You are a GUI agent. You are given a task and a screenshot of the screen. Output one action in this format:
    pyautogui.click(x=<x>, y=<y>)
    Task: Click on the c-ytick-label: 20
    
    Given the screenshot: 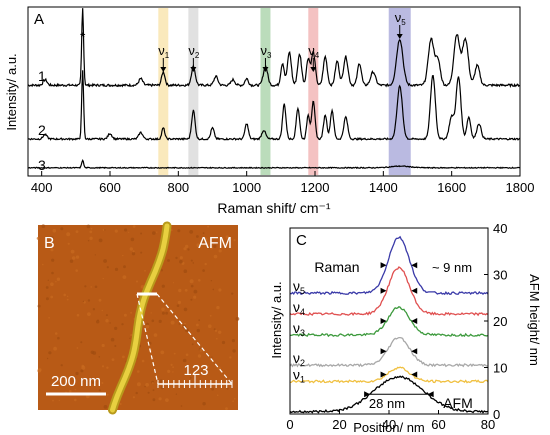 What is the action you would take?
    pyautogui.click(x=500, y=321)
    